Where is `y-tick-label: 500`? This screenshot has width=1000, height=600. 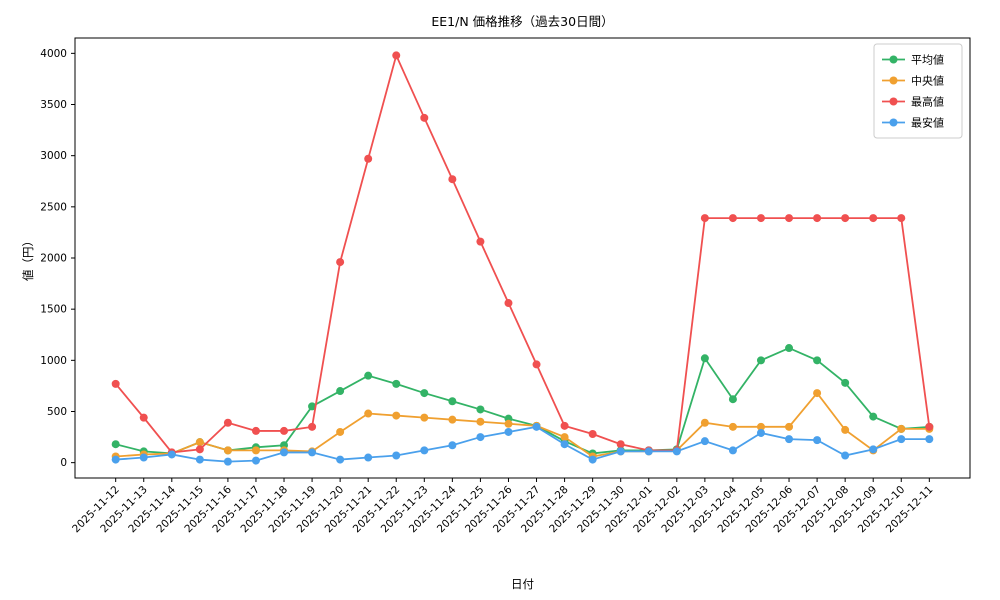
y-tick-label: 500 is located at coordinates (57, 412).